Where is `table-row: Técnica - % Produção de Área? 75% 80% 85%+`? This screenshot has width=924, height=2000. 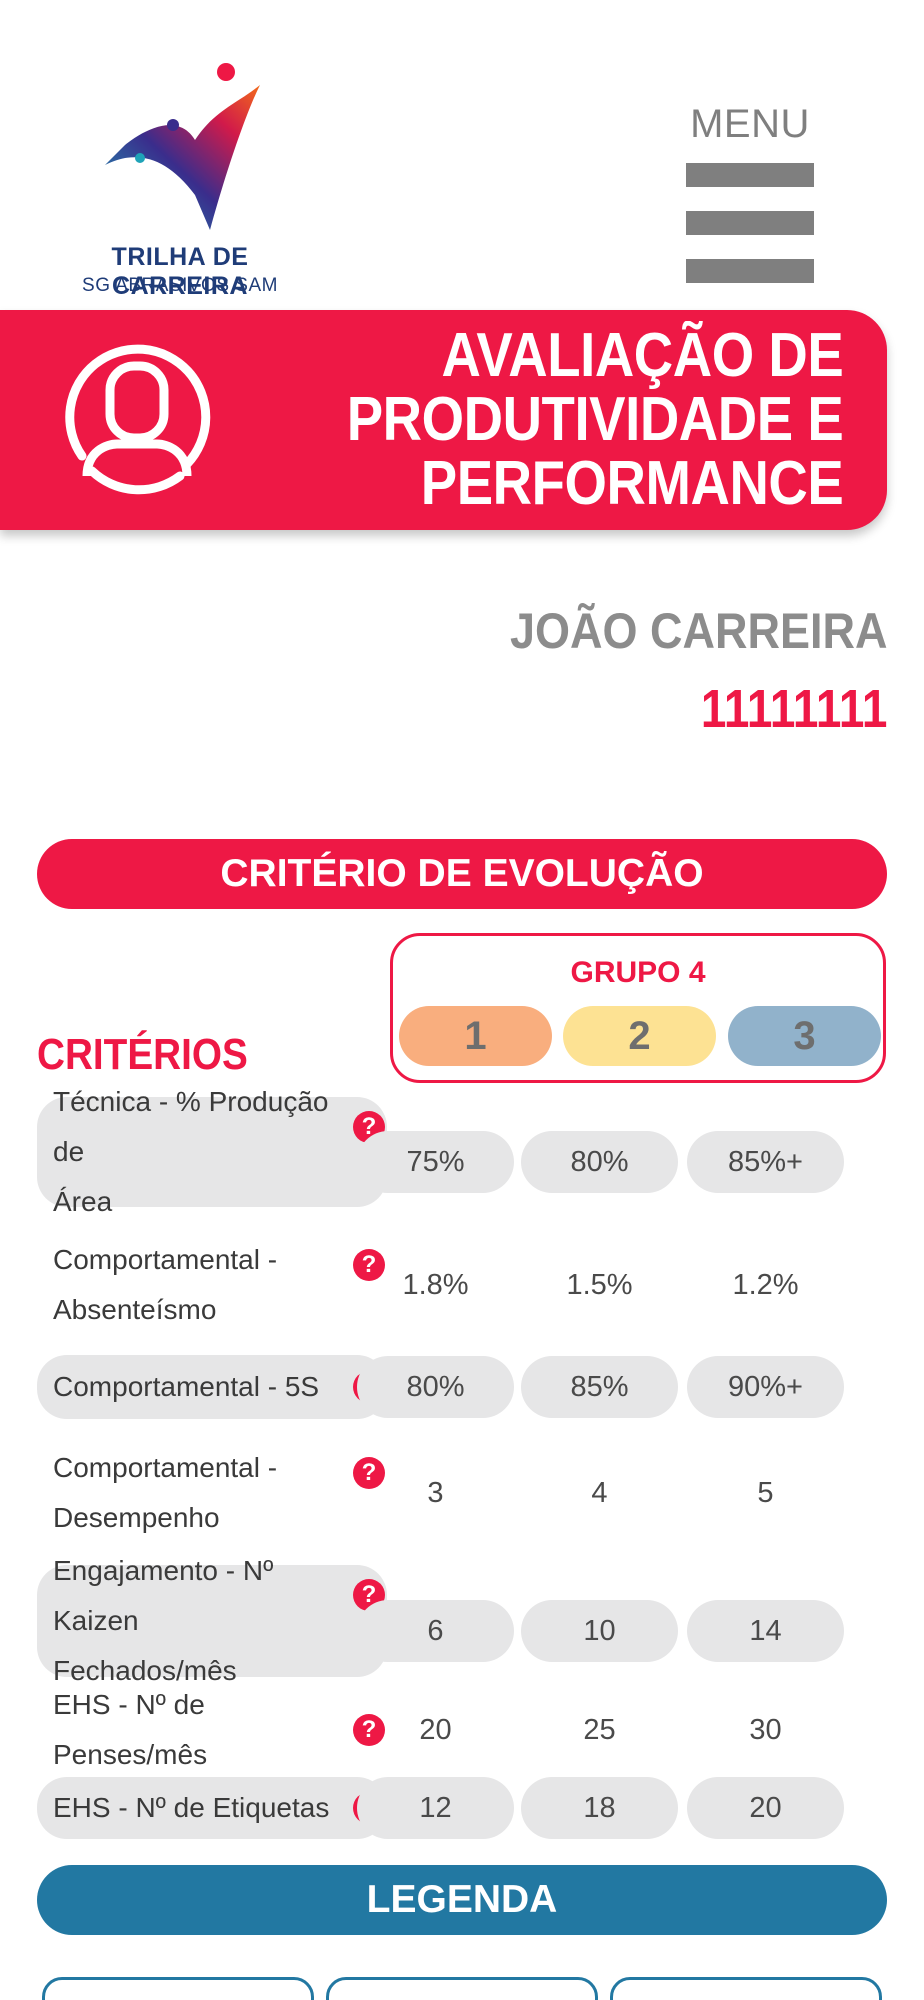
table-row: Técnica - % Produção de Área? 75% 80% 85%+ is located at coordinates (462, 1151).